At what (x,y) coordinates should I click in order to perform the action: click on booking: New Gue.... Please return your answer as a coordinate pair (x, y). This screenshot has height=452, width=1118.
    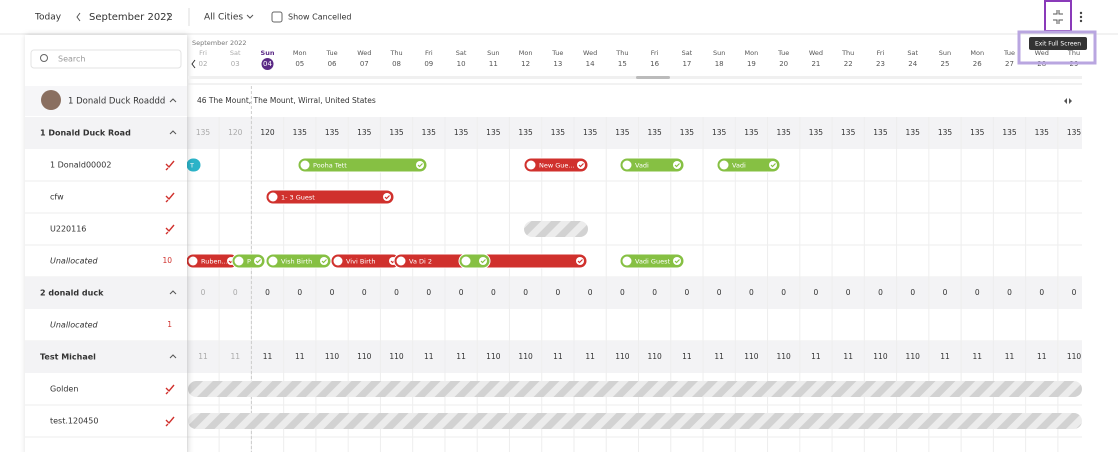
    Looking at the image, I should click on (556, 165).